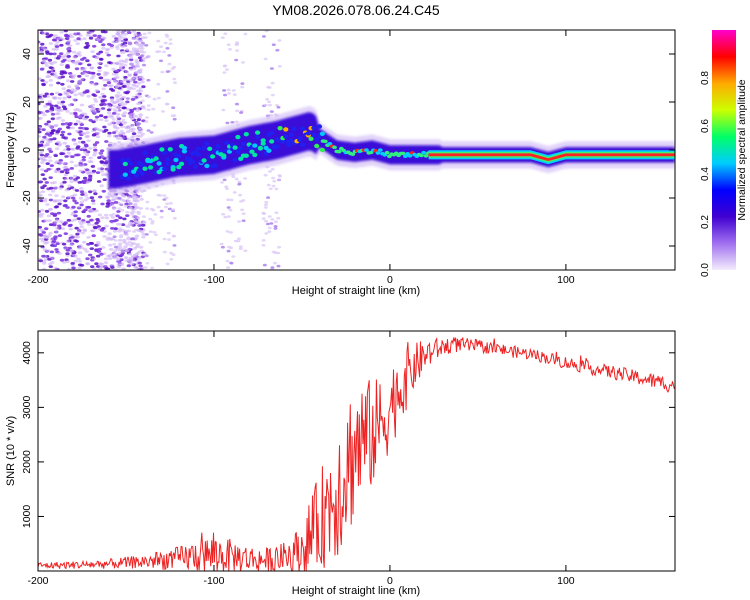 This screenshot has width=750, height=600. I want to click on snr-ytick-label: 2000, so click(27, 462).